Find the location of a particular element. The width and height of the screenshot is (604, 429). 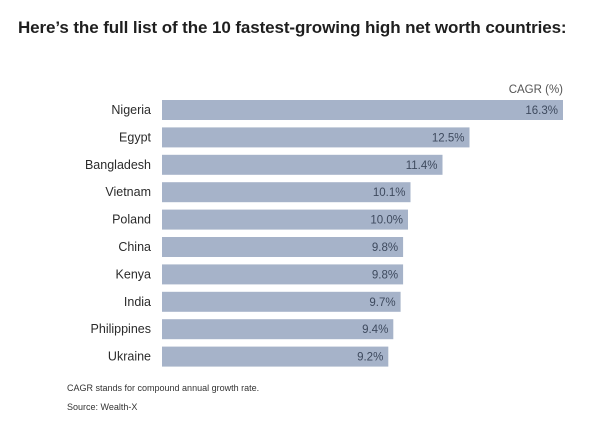

bar-row-philippines: Philippines 9.4% is located at coordinates (242, 329).